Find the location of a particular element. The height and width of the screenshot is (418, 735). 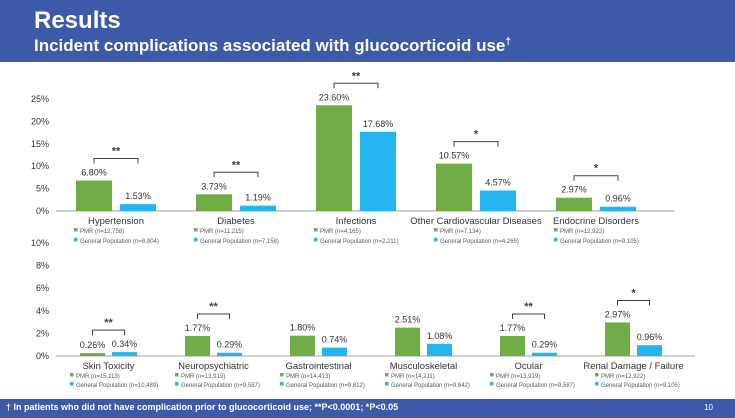

legend-label-pmr: PMR (n=15,113) is located at coordinates (98, 377).